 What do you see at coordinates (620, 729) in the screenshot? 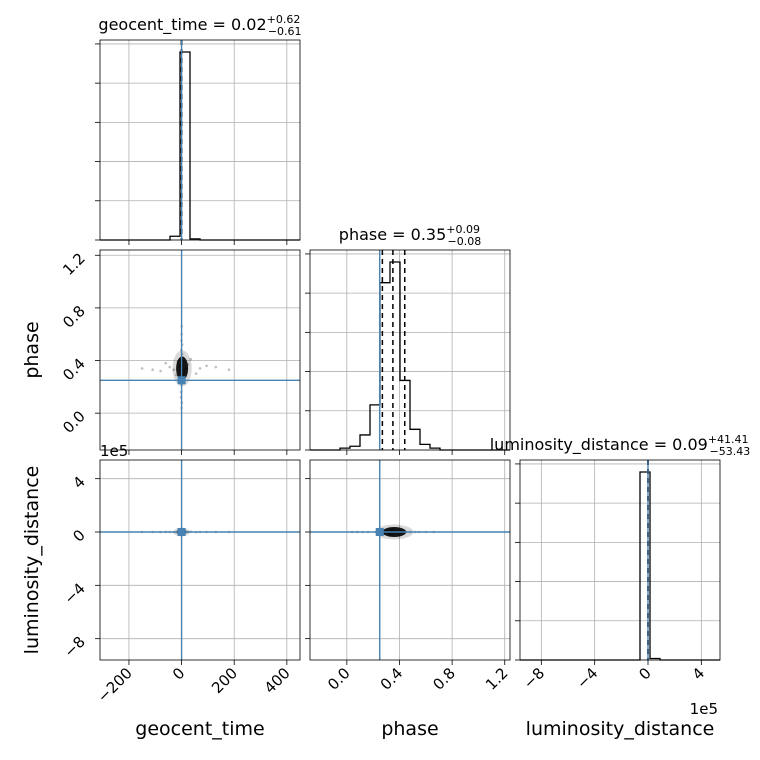
I see `xlabel-luminosity-distance: luminosity_distance` at bounding box center [620, 729].